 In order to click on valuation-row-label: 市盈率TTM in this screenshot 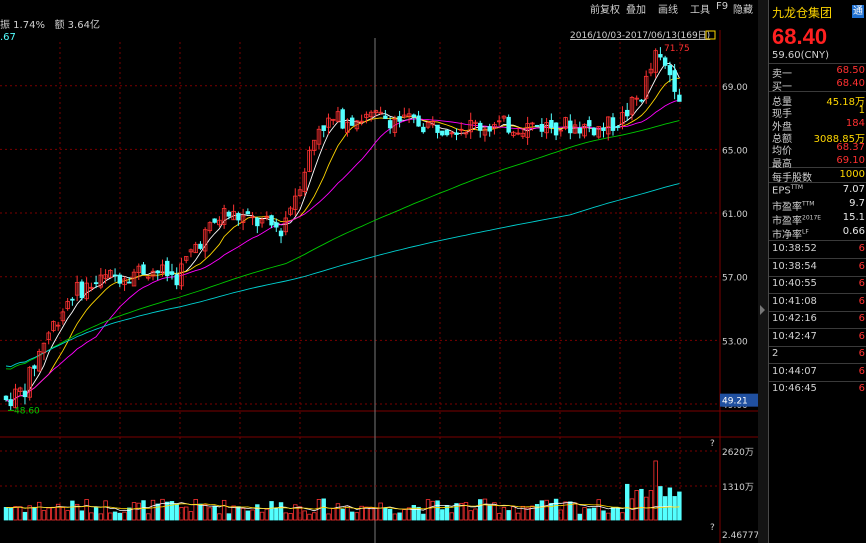, I will do `click(793, 206)`.